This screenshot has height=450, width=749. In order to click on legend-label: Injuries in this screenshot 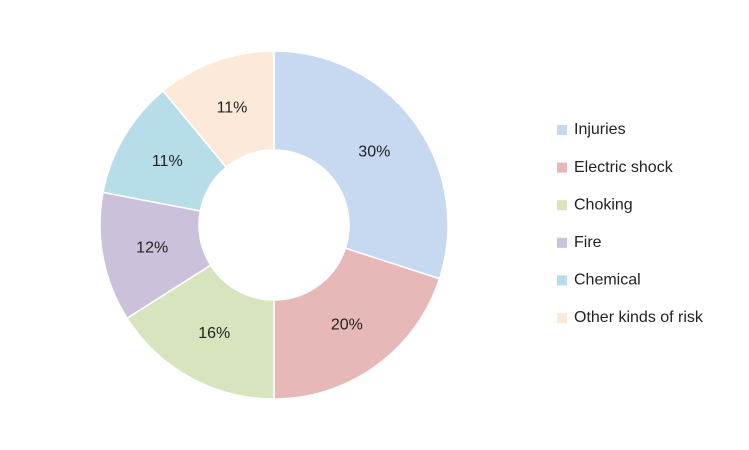, I will do `click(600, 129)`.